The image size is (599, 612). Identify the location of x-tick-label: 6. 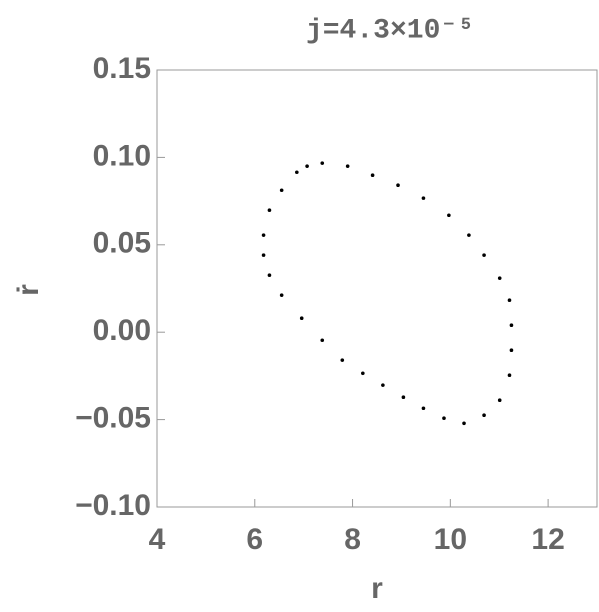
(254, 539).